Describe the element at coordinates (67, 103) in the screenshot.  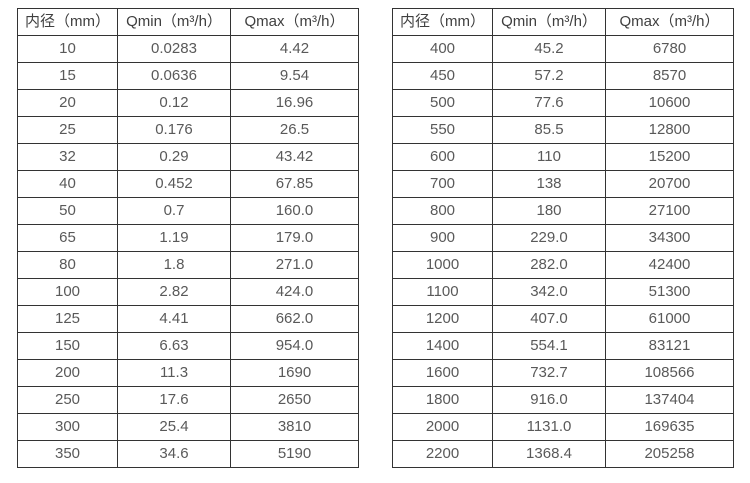
I see `diameter-cell: 20` at that location.